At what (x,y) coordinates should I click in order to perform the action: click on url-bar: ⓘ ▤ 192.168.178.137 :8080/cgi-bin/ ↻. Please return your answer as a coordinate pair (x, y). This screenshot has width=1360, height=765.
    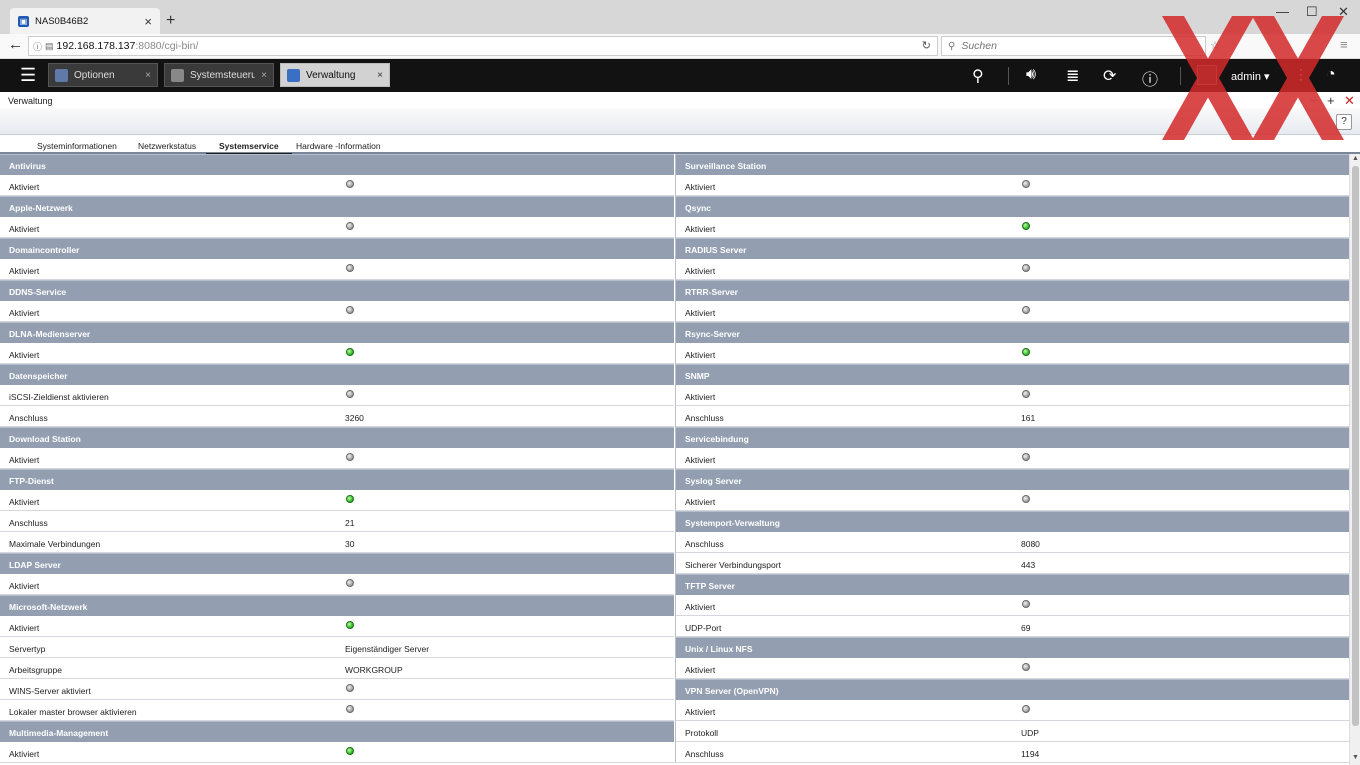
    Looking at the image, I should click on (483, 46).